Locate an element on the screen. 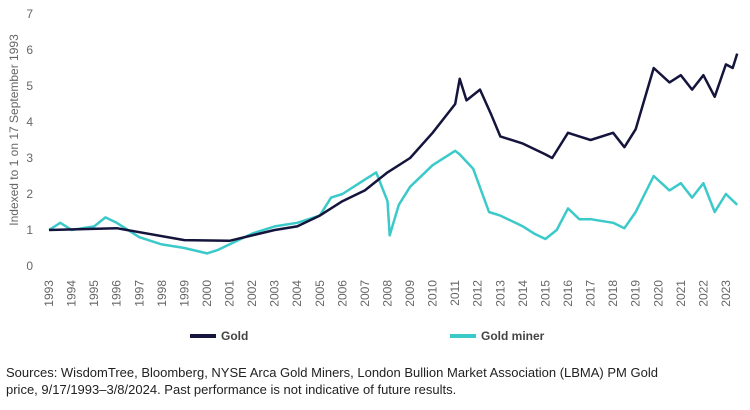  legend-label: Gold is located at coordinates (234, 336).